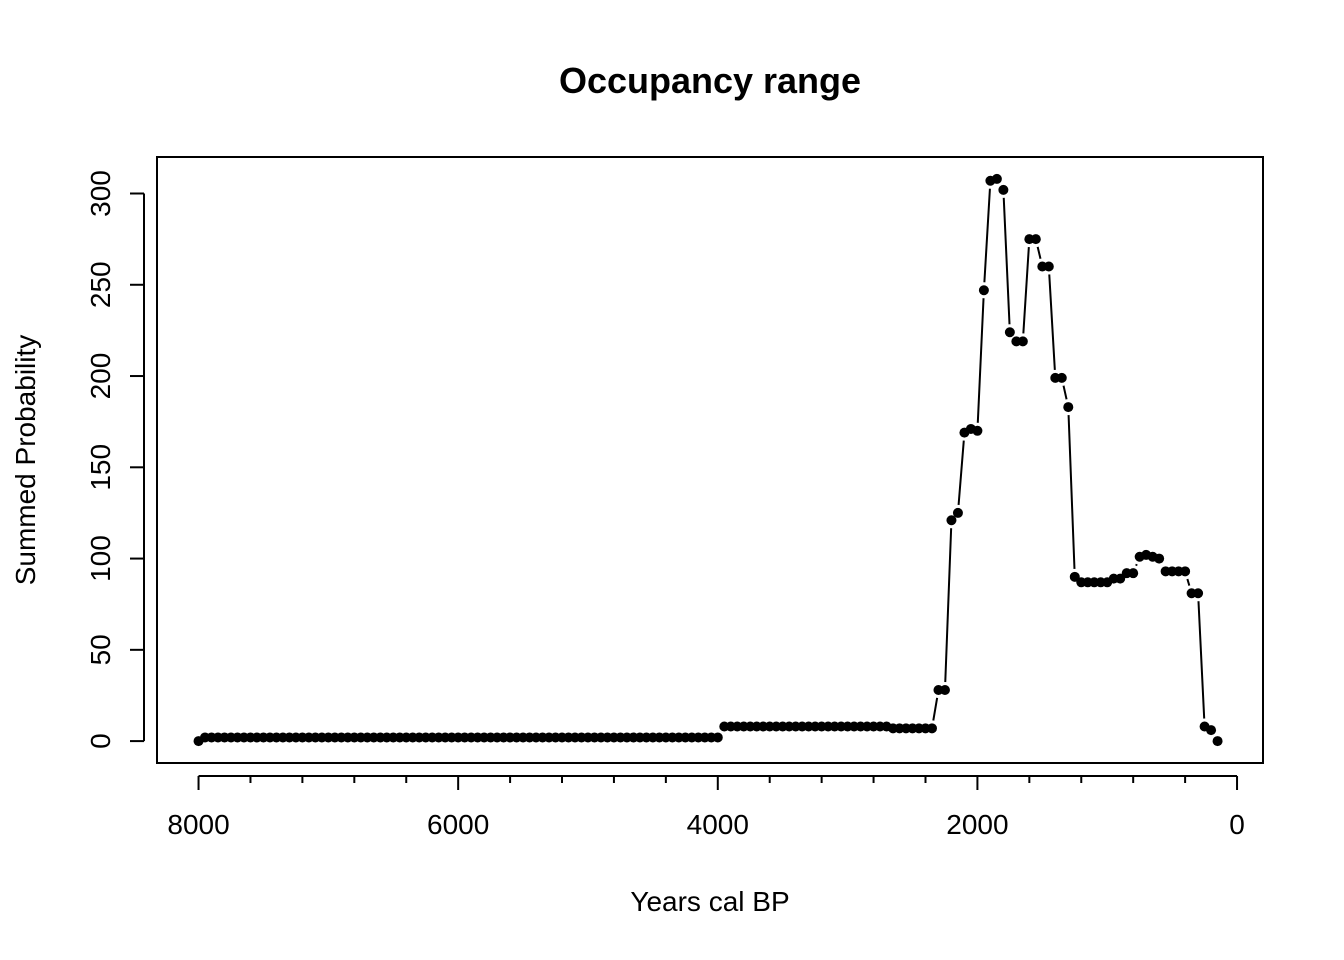 The width and height of the screenshot is (1344, 960). I want to click on x-tick-label: 6000, so click(458, 824).